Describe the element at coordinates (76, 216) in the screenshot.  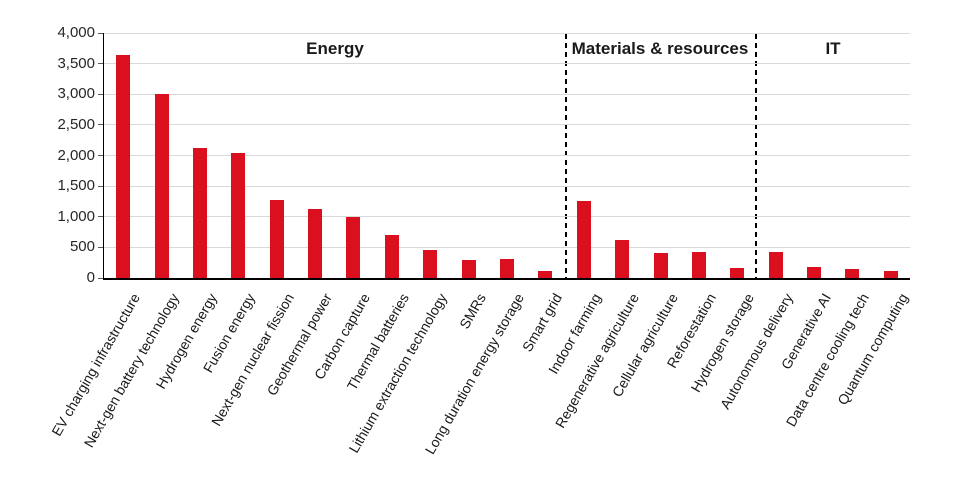
I see `y-axis-tick-label: 1,000` at that location.